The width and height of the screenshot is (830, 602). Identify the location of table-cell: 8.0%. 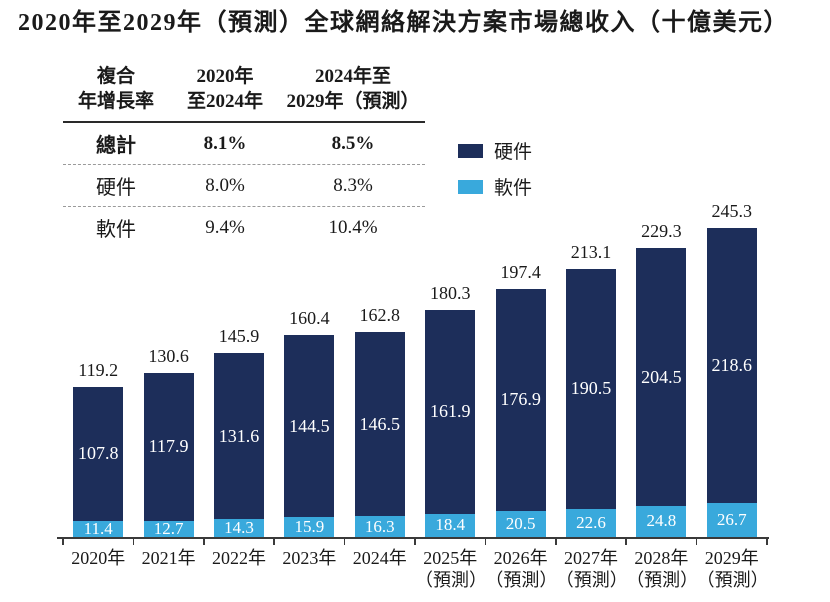
(225, 185).